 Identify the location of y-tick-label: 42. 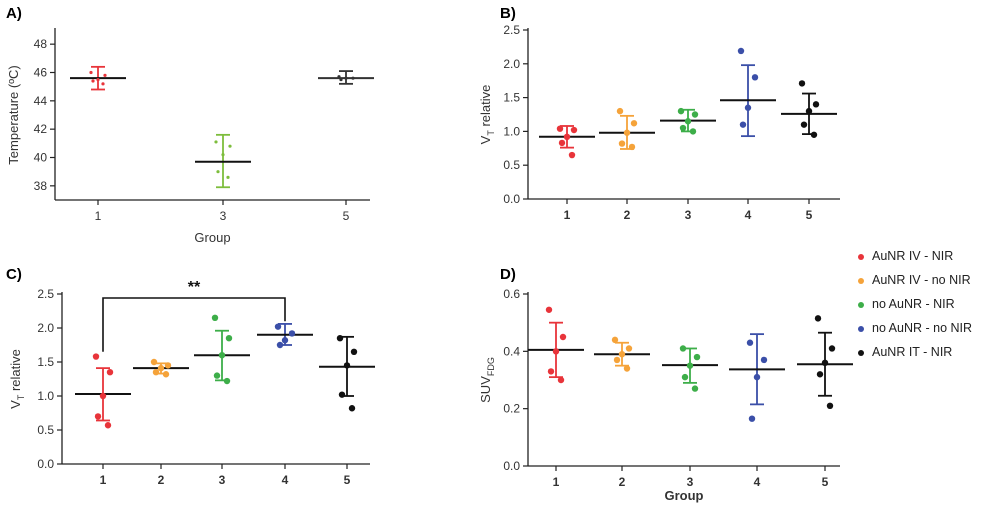
(41, 129).